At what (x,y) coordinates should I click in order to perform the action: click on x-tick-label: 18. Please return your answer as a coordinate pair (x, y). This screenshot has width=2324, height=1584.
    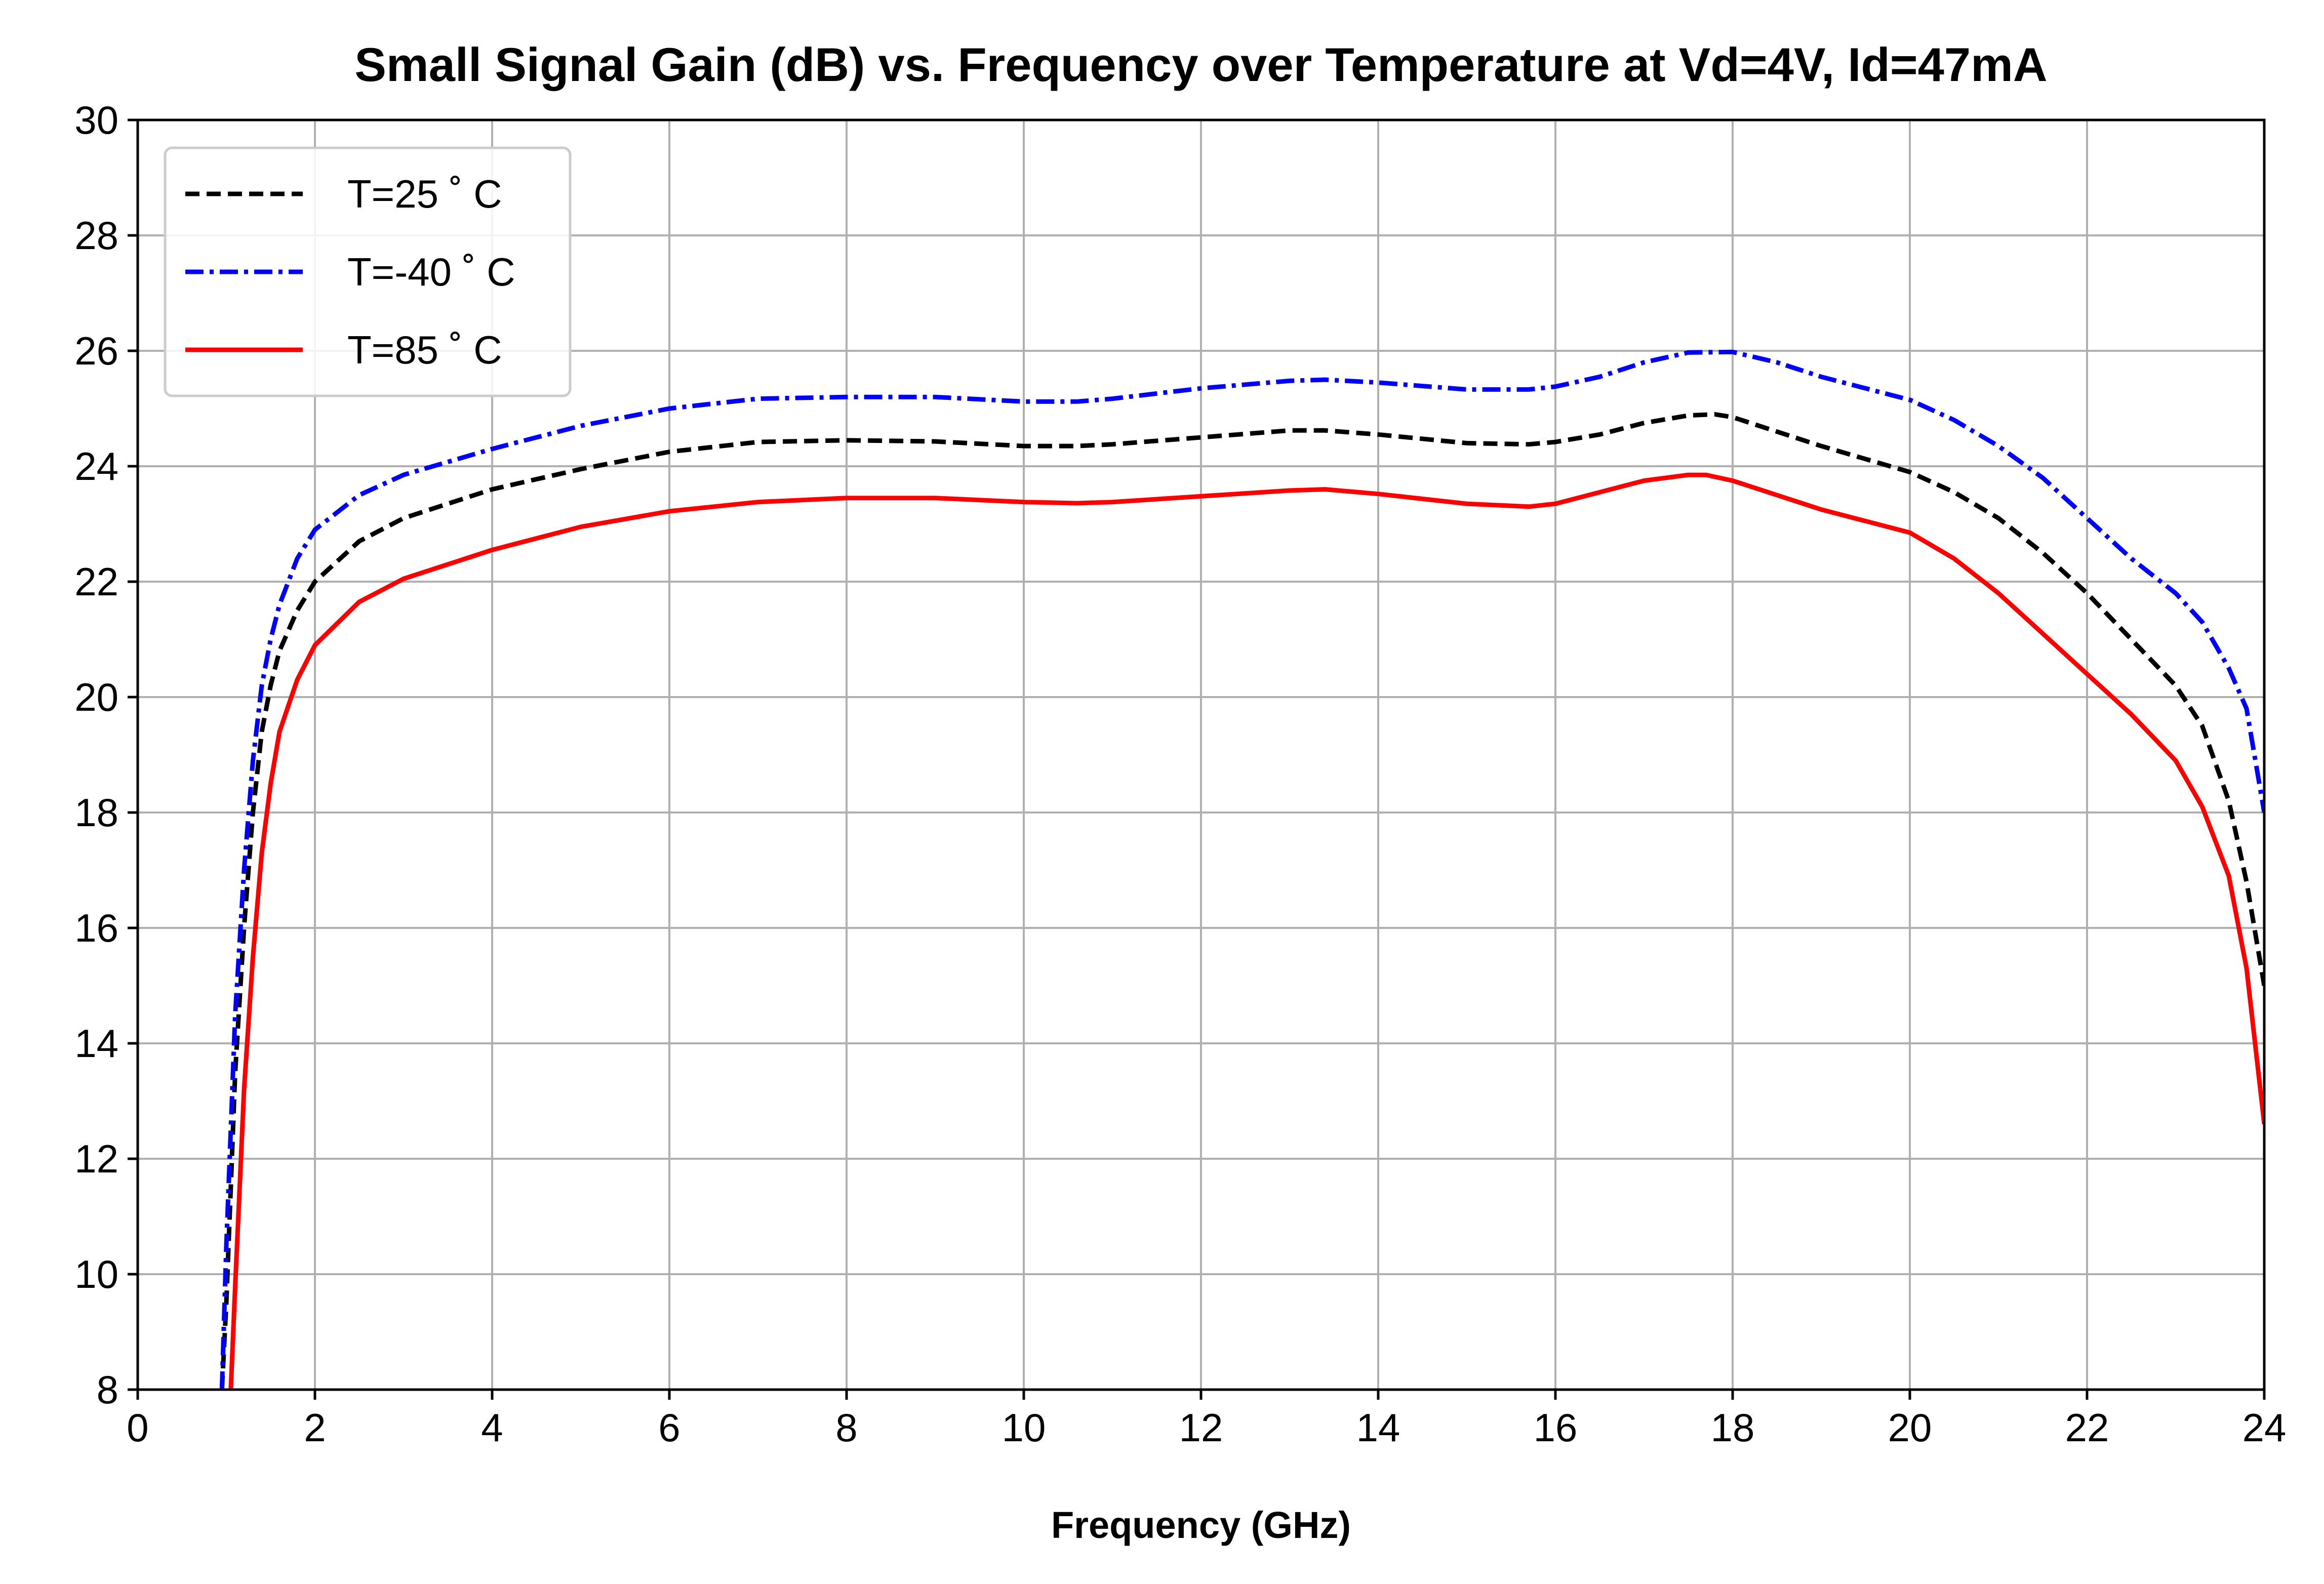
    Looking at the image, I should click on (1733, 1427).